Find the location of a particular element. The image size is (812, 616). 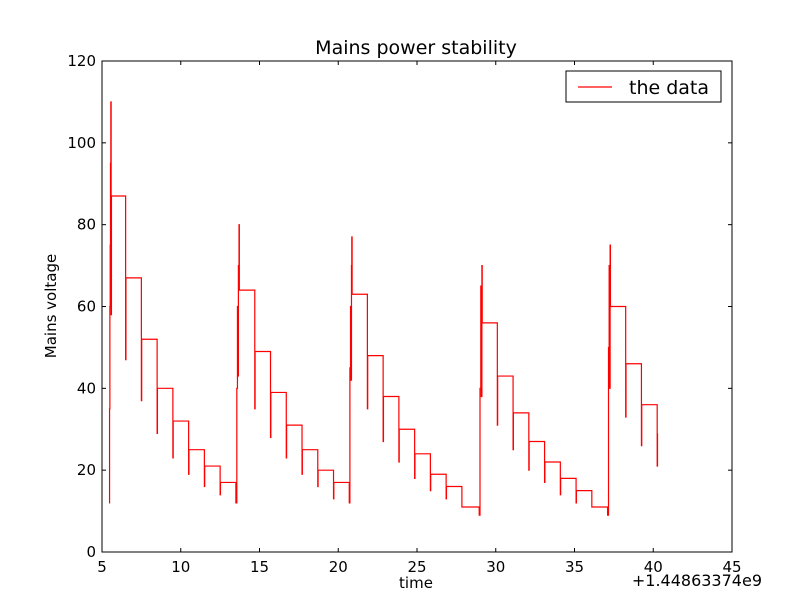

y-tick-label: 100 is located at coordinates (81, 143).